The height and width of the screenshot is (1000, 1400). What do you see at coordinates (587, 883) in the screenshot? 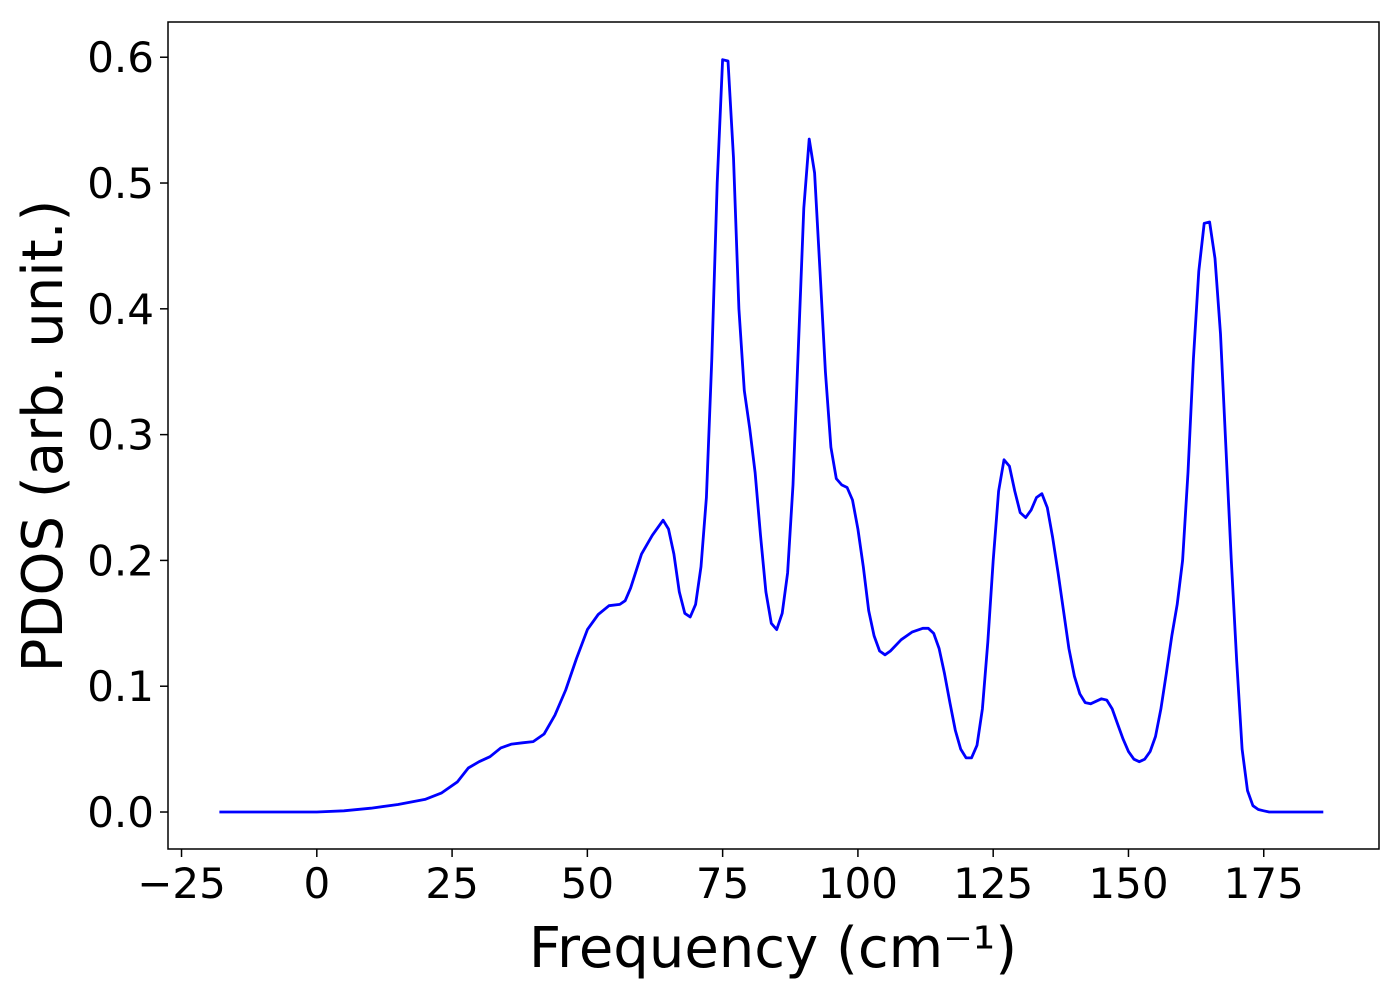
I see `x-tick-label: 50` at bounding box center [587, 883].